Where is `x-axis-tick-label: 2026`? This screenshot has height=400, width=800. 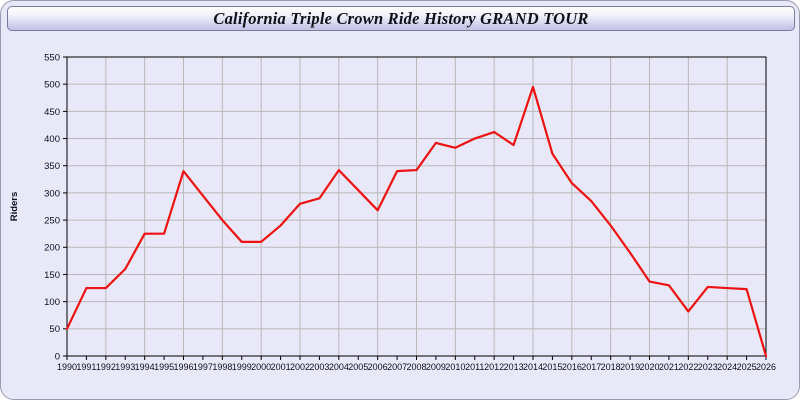 x-axis-tick-label: 2026 is located at coordinates (766, 367).